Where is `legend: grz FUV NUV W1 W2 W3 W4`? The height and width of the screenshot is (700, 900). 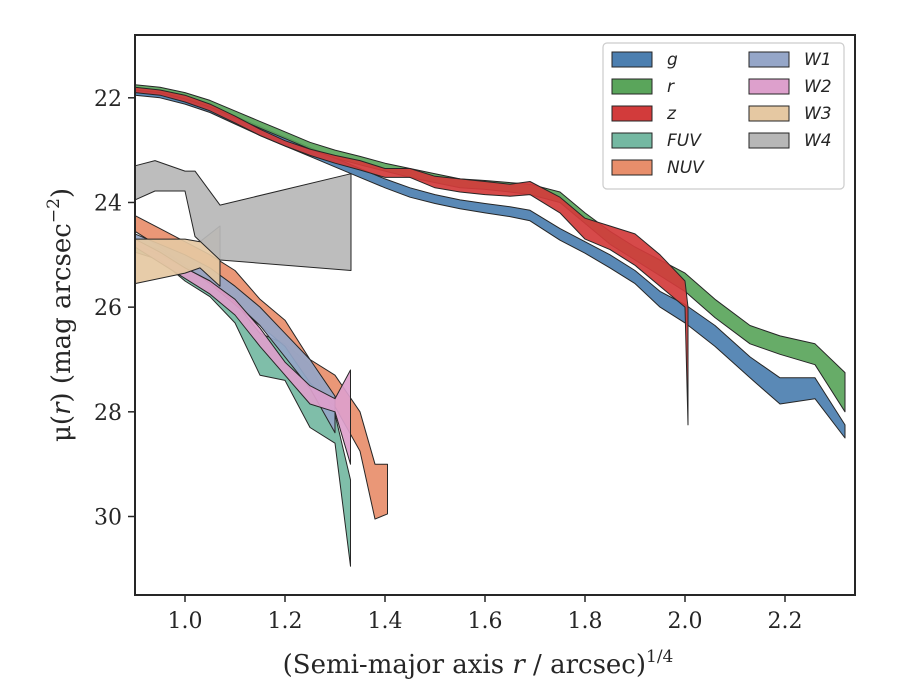
legend: grz FUV NUV W1 W2 W3 W4 is located at coordinates (723, 116).